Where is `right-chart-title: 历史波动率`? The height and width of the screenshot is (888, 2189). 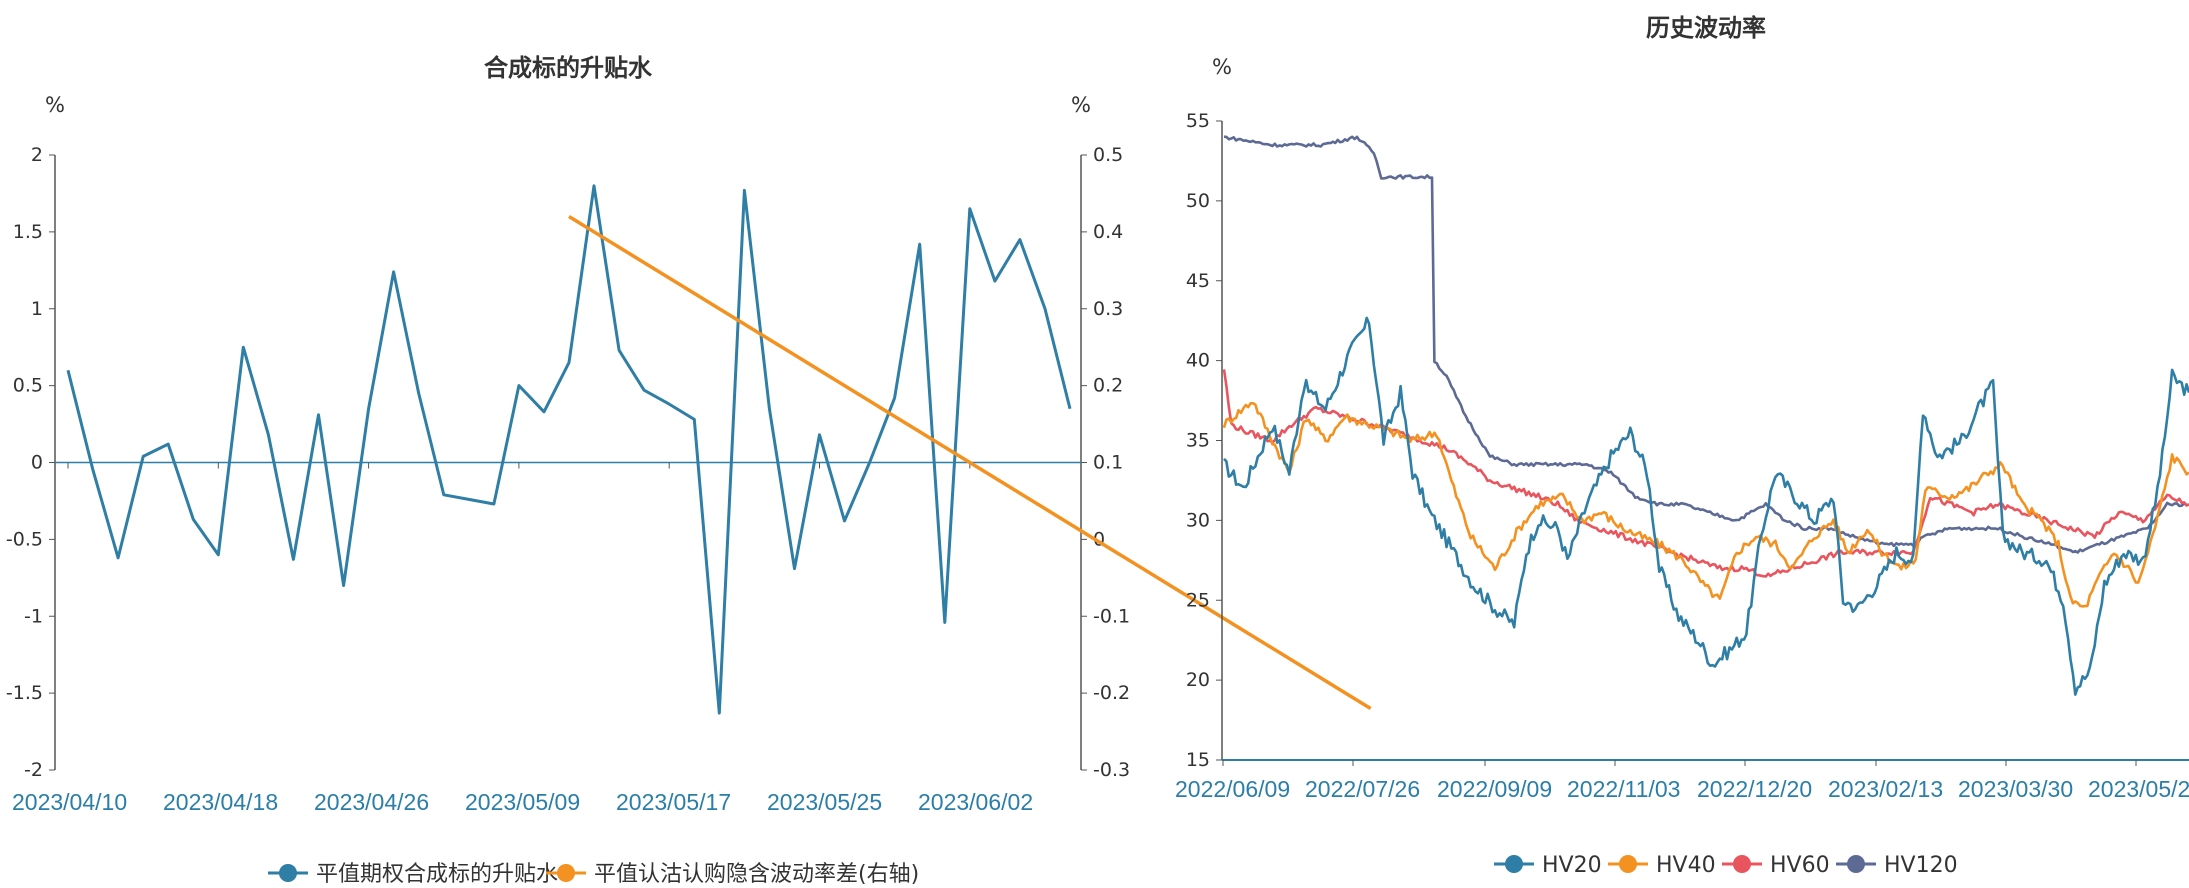 right-chart-title: 历史波动率 is located at coordinates (1706, 28).